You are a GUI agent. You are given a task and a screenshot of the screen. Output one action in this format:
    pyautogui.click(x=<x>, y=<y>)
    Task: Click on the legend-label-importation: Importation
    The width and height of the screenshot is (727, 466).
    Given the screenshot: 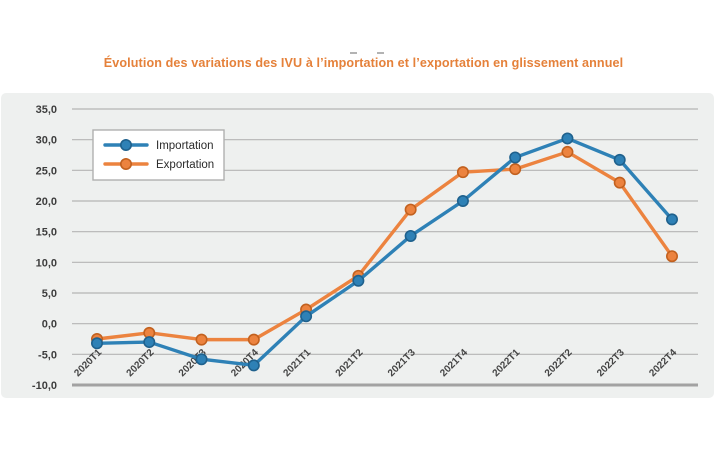 What is the action you would take?
    pyautogui.click(x=185, y=146)
    